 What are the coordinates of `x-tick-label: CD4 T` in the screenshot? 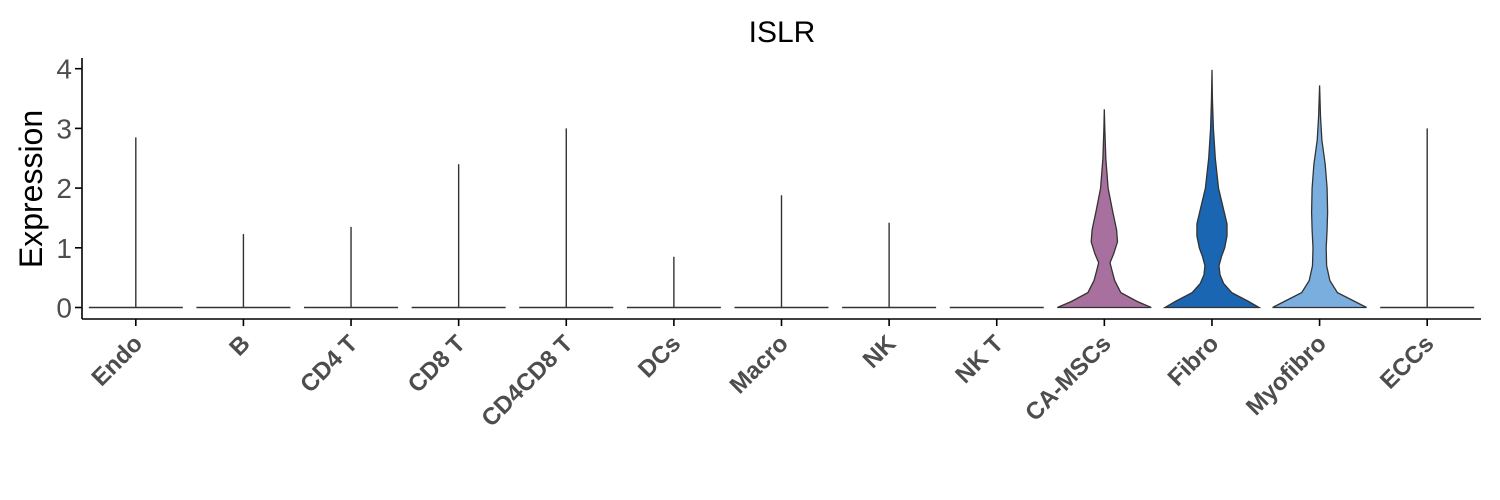 It's located at (329, 364).